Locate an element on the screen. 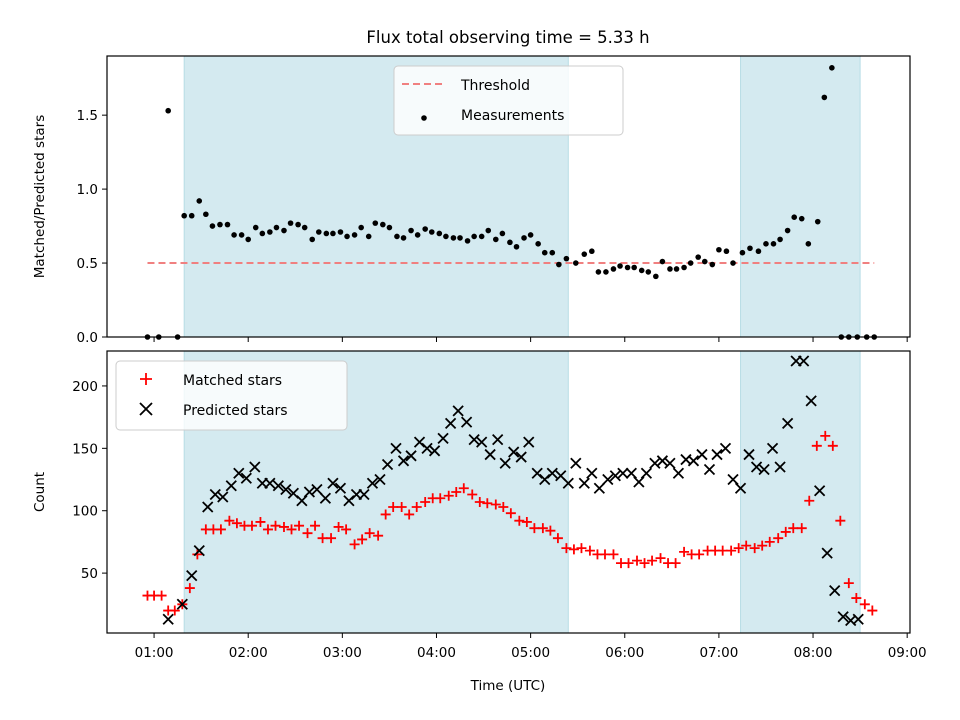 This screenshot has width=960, height=720. top-legend: Threshold Measurements is located at coordinates (508, 100).